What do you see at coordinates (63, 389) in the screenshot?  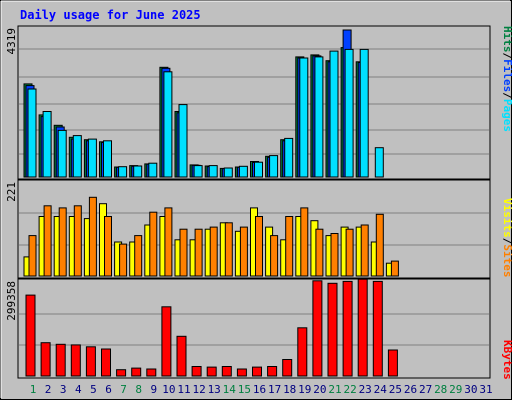 I see `x-tick-label-3: 3` at bounding box center [63, 389].